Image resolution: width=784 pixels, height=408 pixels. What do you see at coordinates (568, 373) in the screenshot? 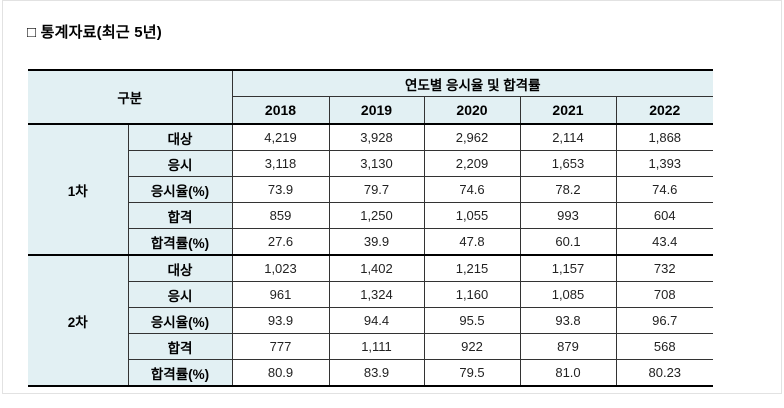
I see `table-cell: 81.0` at bounding box center [568, 373].